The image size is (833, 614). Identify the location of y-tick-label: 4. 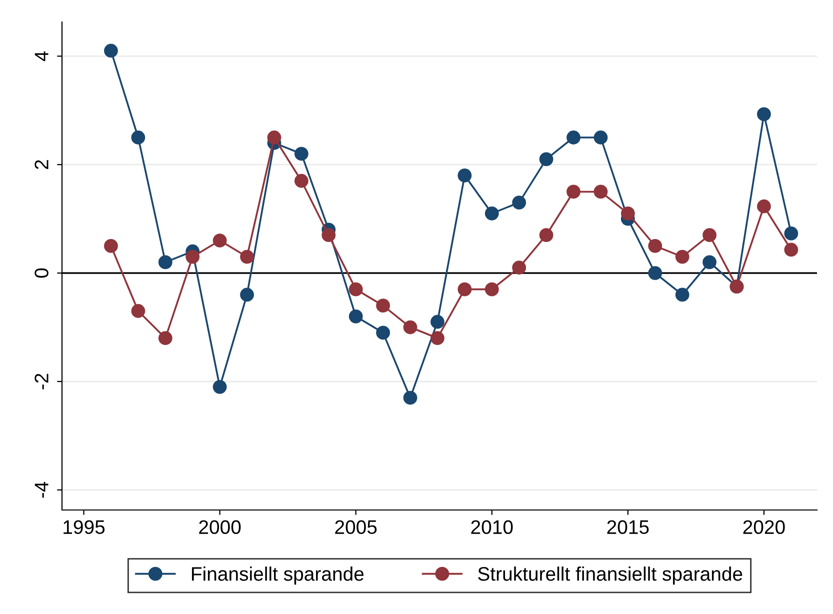
(41, 56).